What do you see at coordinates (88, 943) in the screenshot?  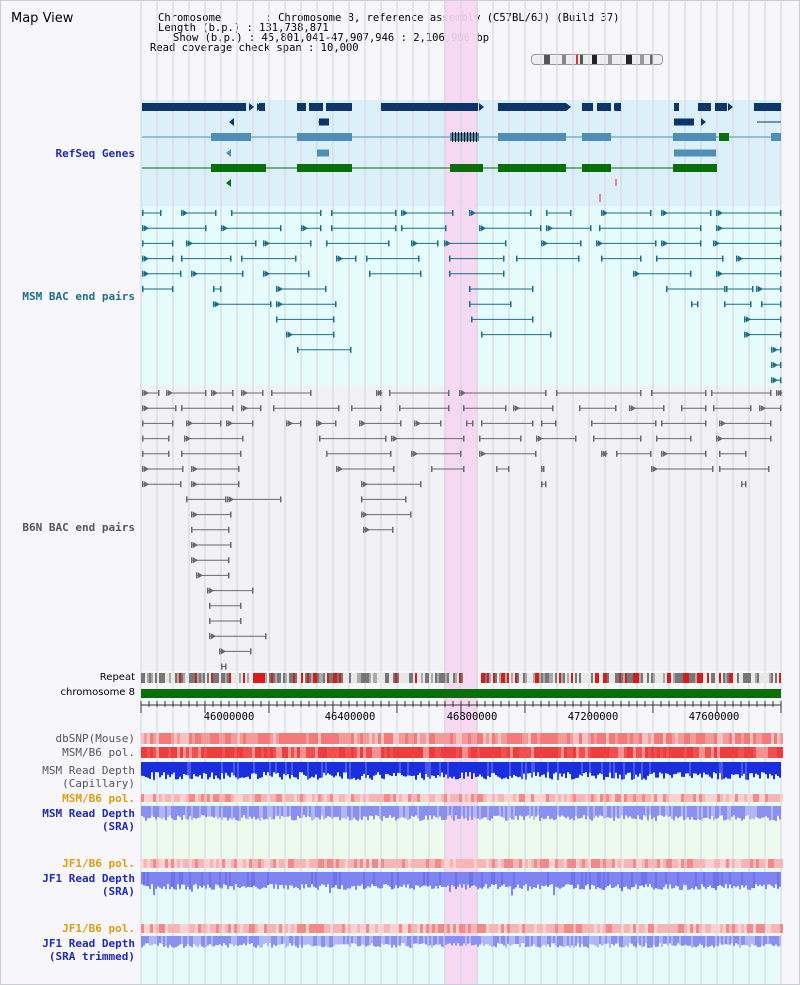 I see `jf1-read-depth-trim-label: JF1 Read Depth` at bounding box center [88, 943].